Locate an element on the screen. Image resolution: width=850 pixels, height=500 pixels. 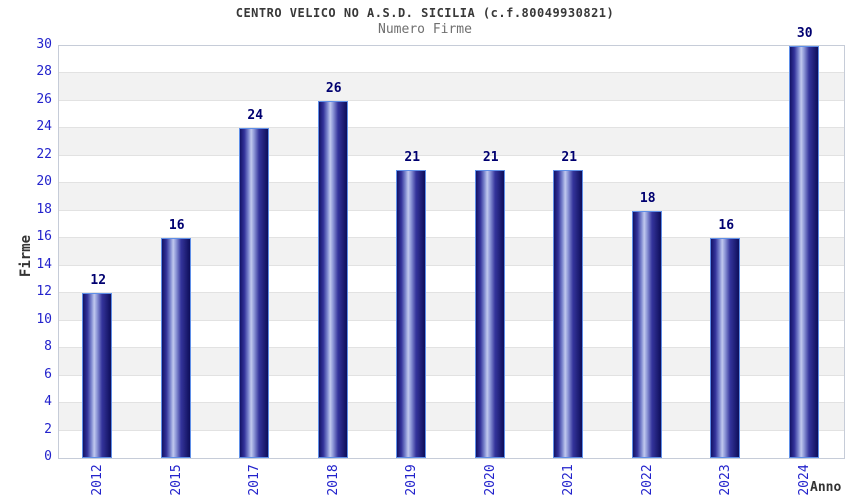
y-tick-label: 14 is located at coordinates (44, 264).